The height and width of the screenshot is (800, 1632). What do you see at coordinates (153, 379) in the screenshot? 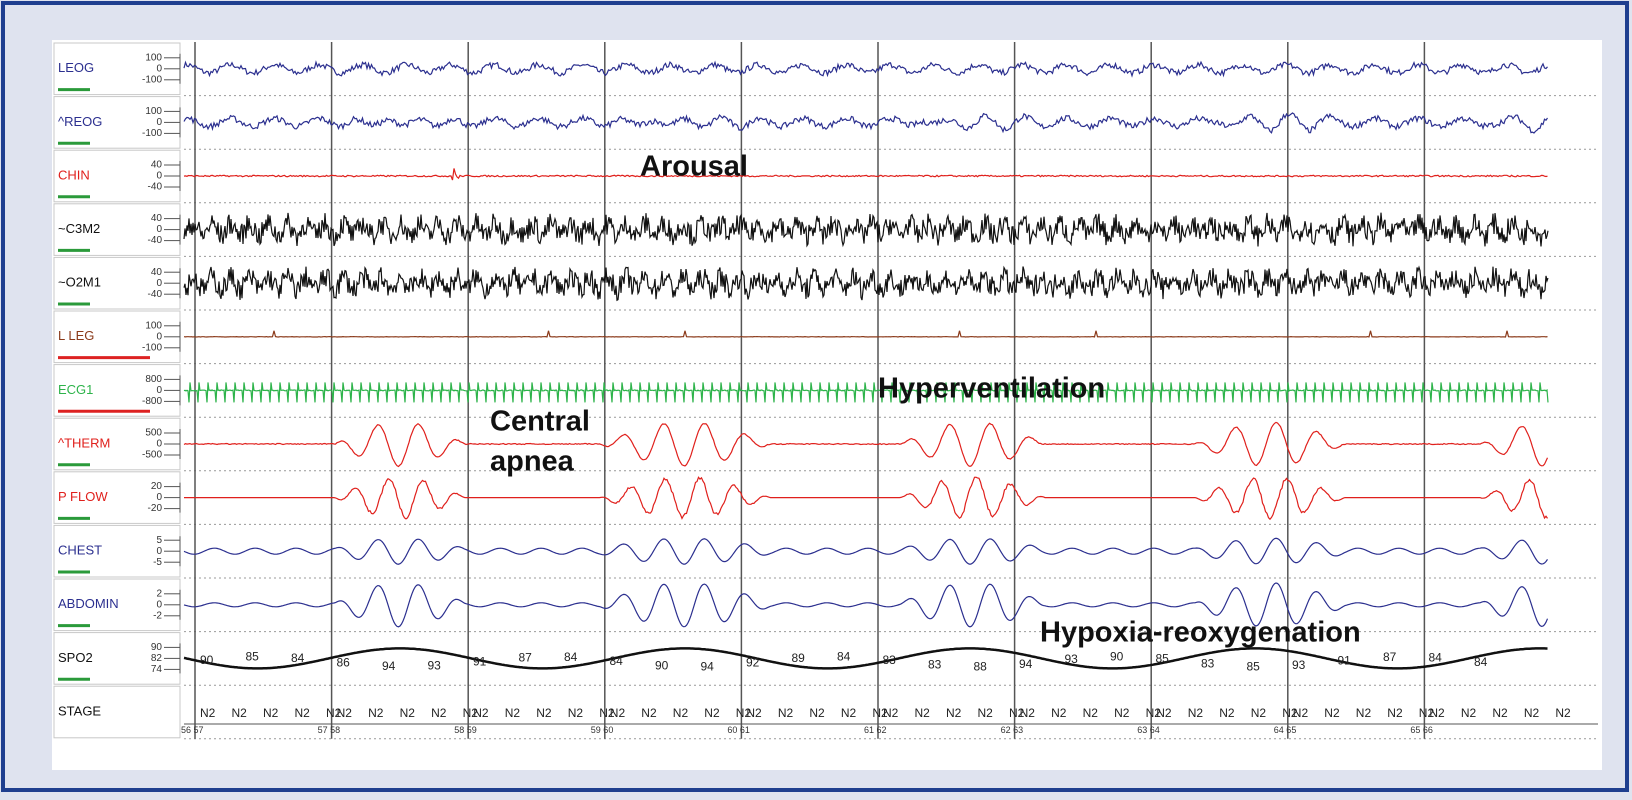
I see `scale-label: 800` at bounding box center [153, 379].